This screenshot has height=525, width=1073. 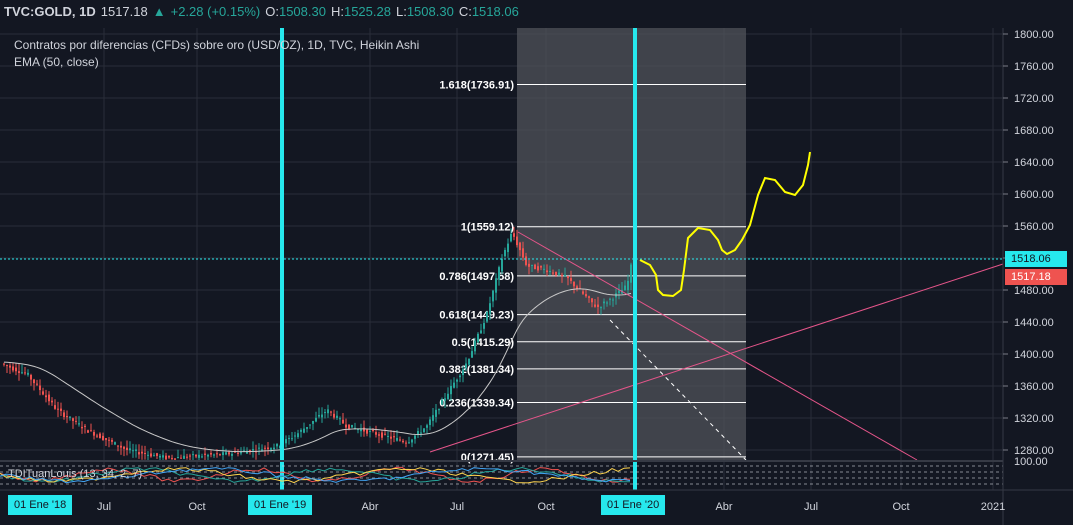 I want to click on freehand-drawing, so click(x=725, y=224).